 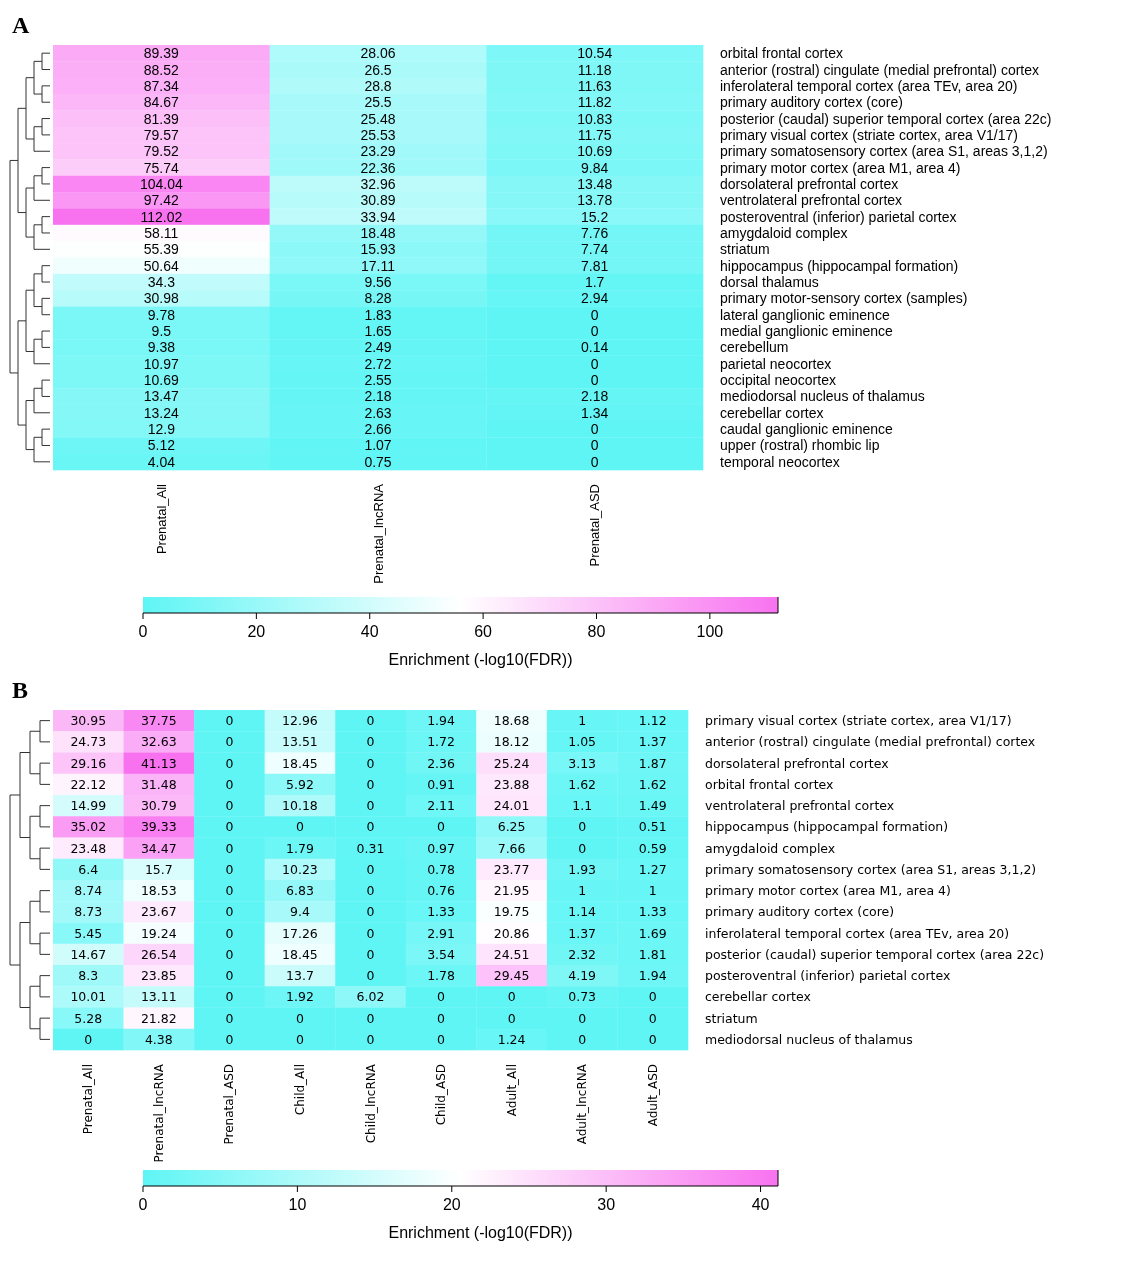 I want to click on y-tick-label: primary motor-sensory cortex (samples), so click(x=844, y=298).